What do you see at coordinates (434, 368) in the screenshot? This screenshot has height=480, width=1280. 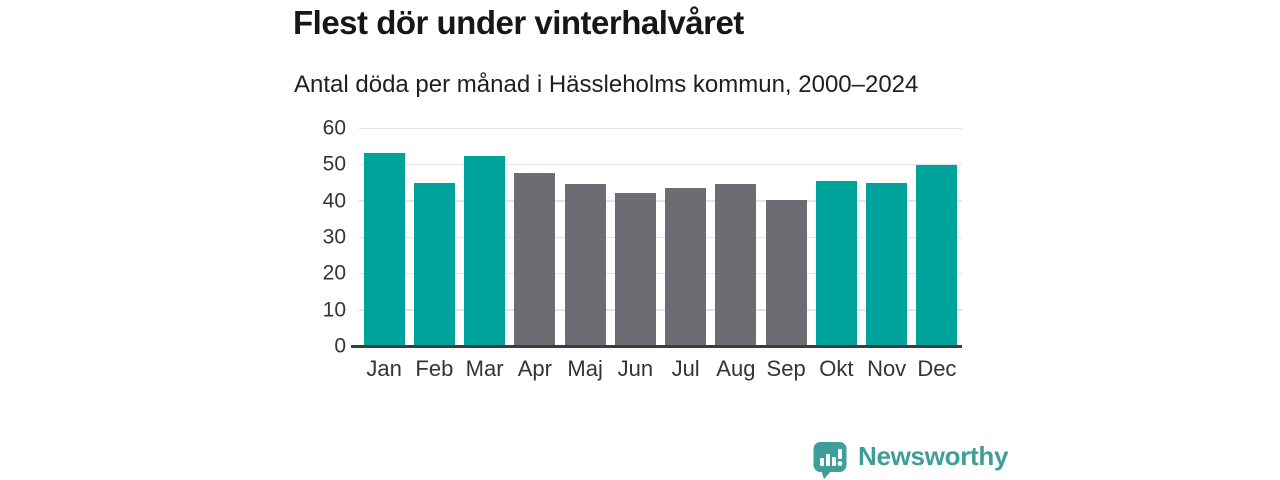 I see `x-tick-label-feb: Feb` at bounding box center [434, 368].